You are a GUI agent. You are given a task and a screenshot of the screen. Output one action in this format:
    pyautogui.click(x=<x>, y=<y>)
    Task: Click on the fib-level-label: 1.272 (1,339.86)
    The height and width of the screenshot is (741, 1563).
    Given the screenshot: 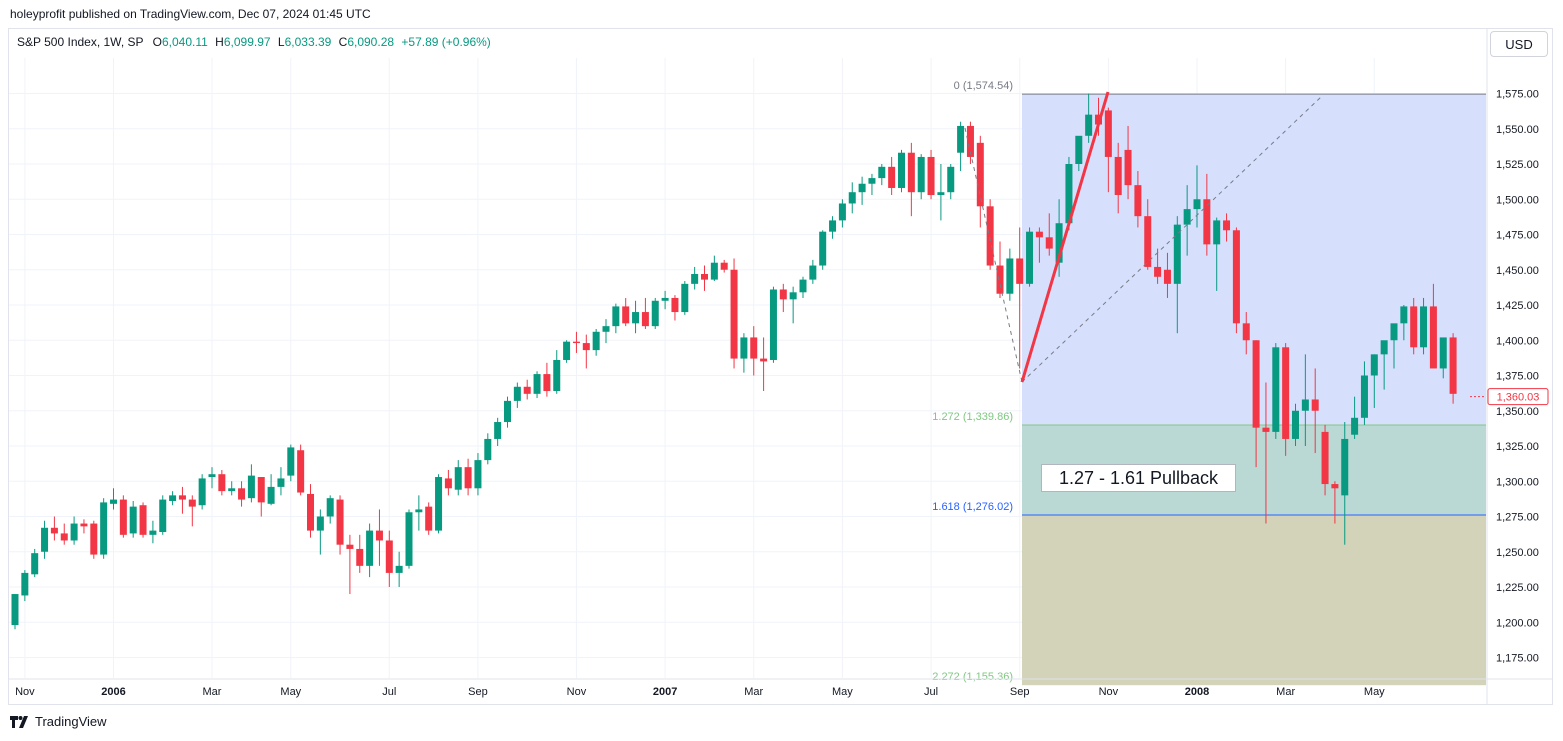 What is the action you would take?
    pyautogui.click(x=972, y=417)
    